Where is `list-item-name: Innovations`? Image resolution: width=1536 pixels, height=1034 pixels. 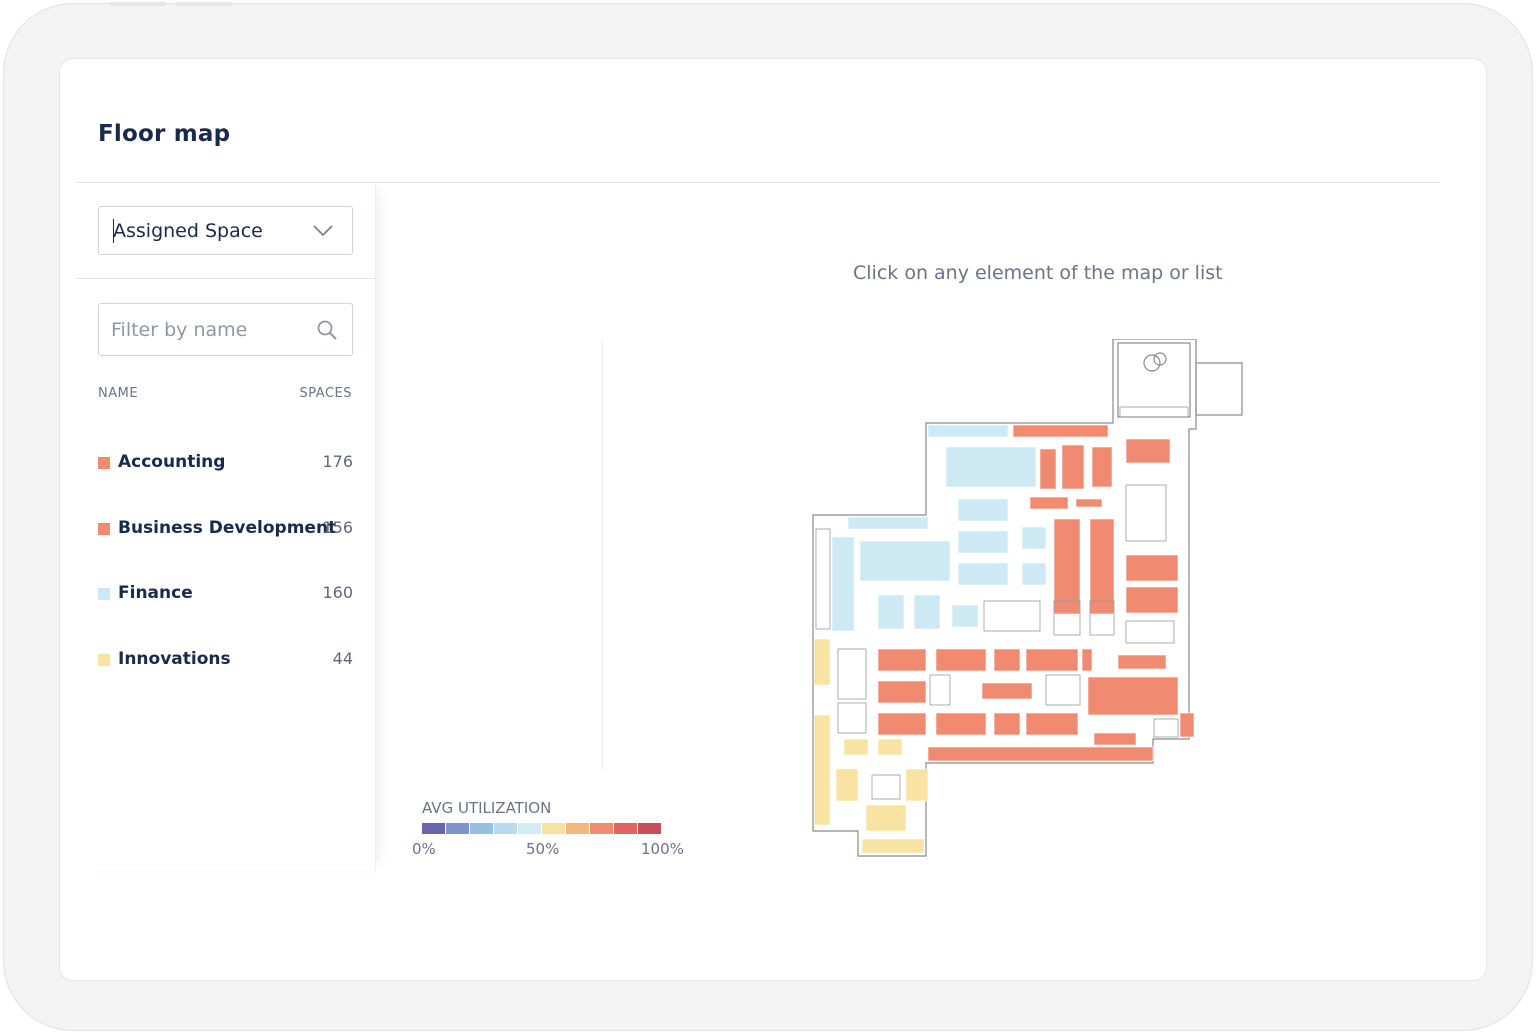 list-item-name: Innovations is located at coordinates (174, 659).